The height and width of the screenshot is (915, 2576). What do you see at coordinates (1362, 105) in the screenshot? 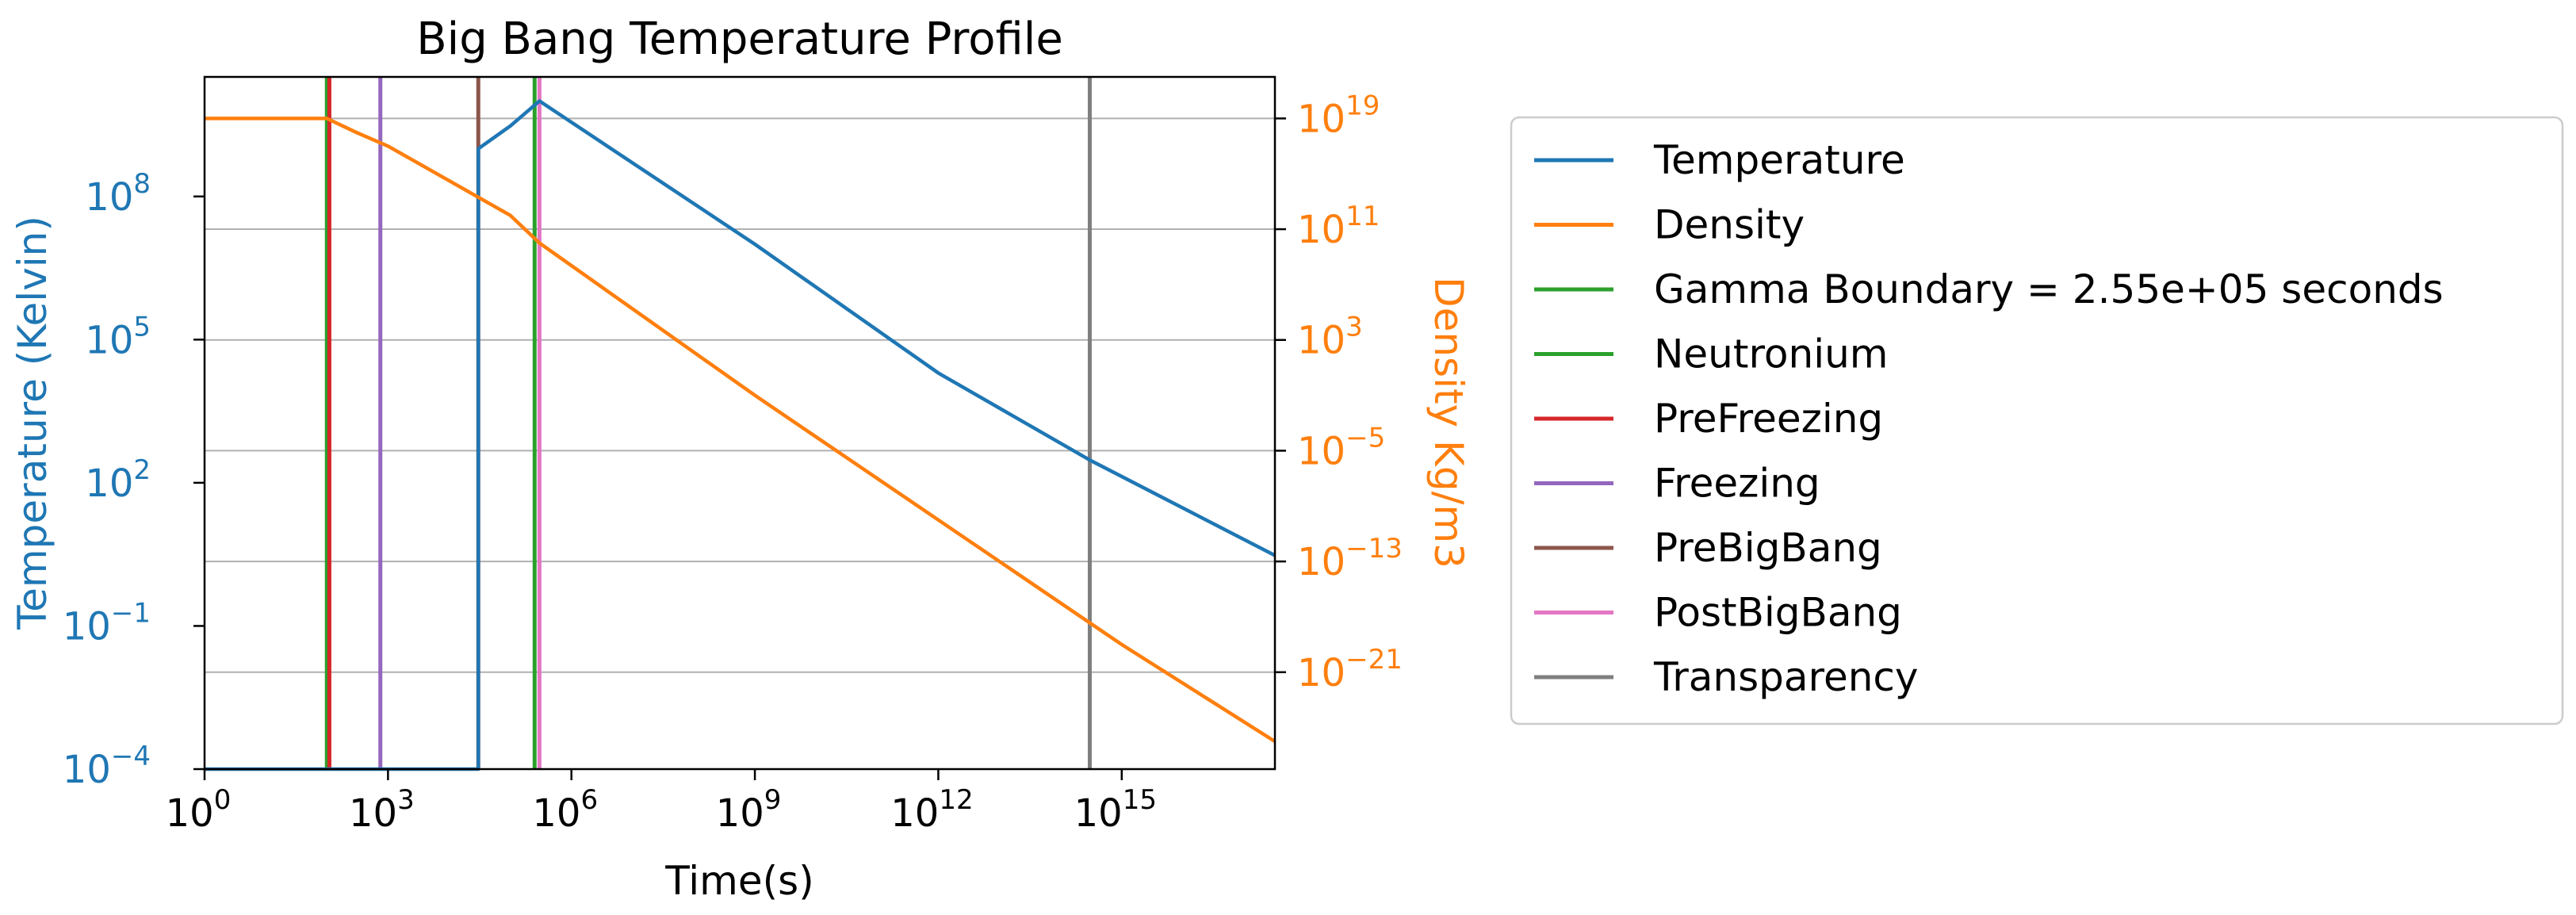
I see `y-right-tick-label-exp: 19` at bounding box center [1362, 105].